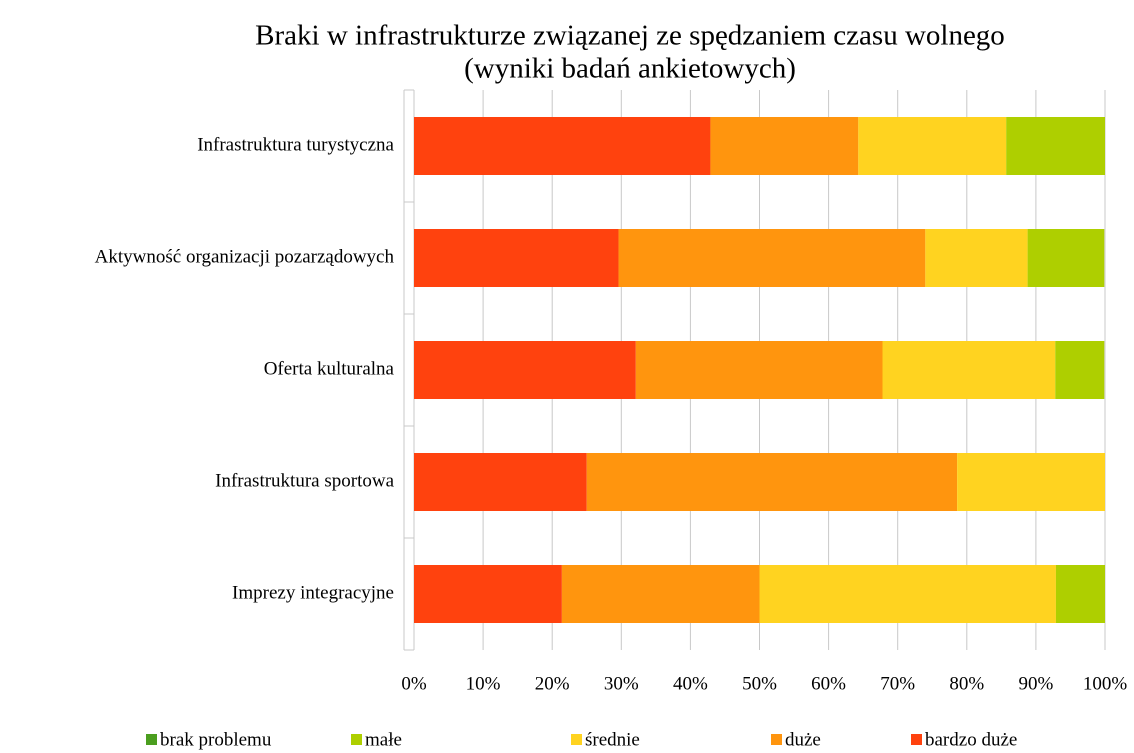  Describe the element at coordinates (383, 739) in the screenshot. I see `legend-label: małe` at that location.